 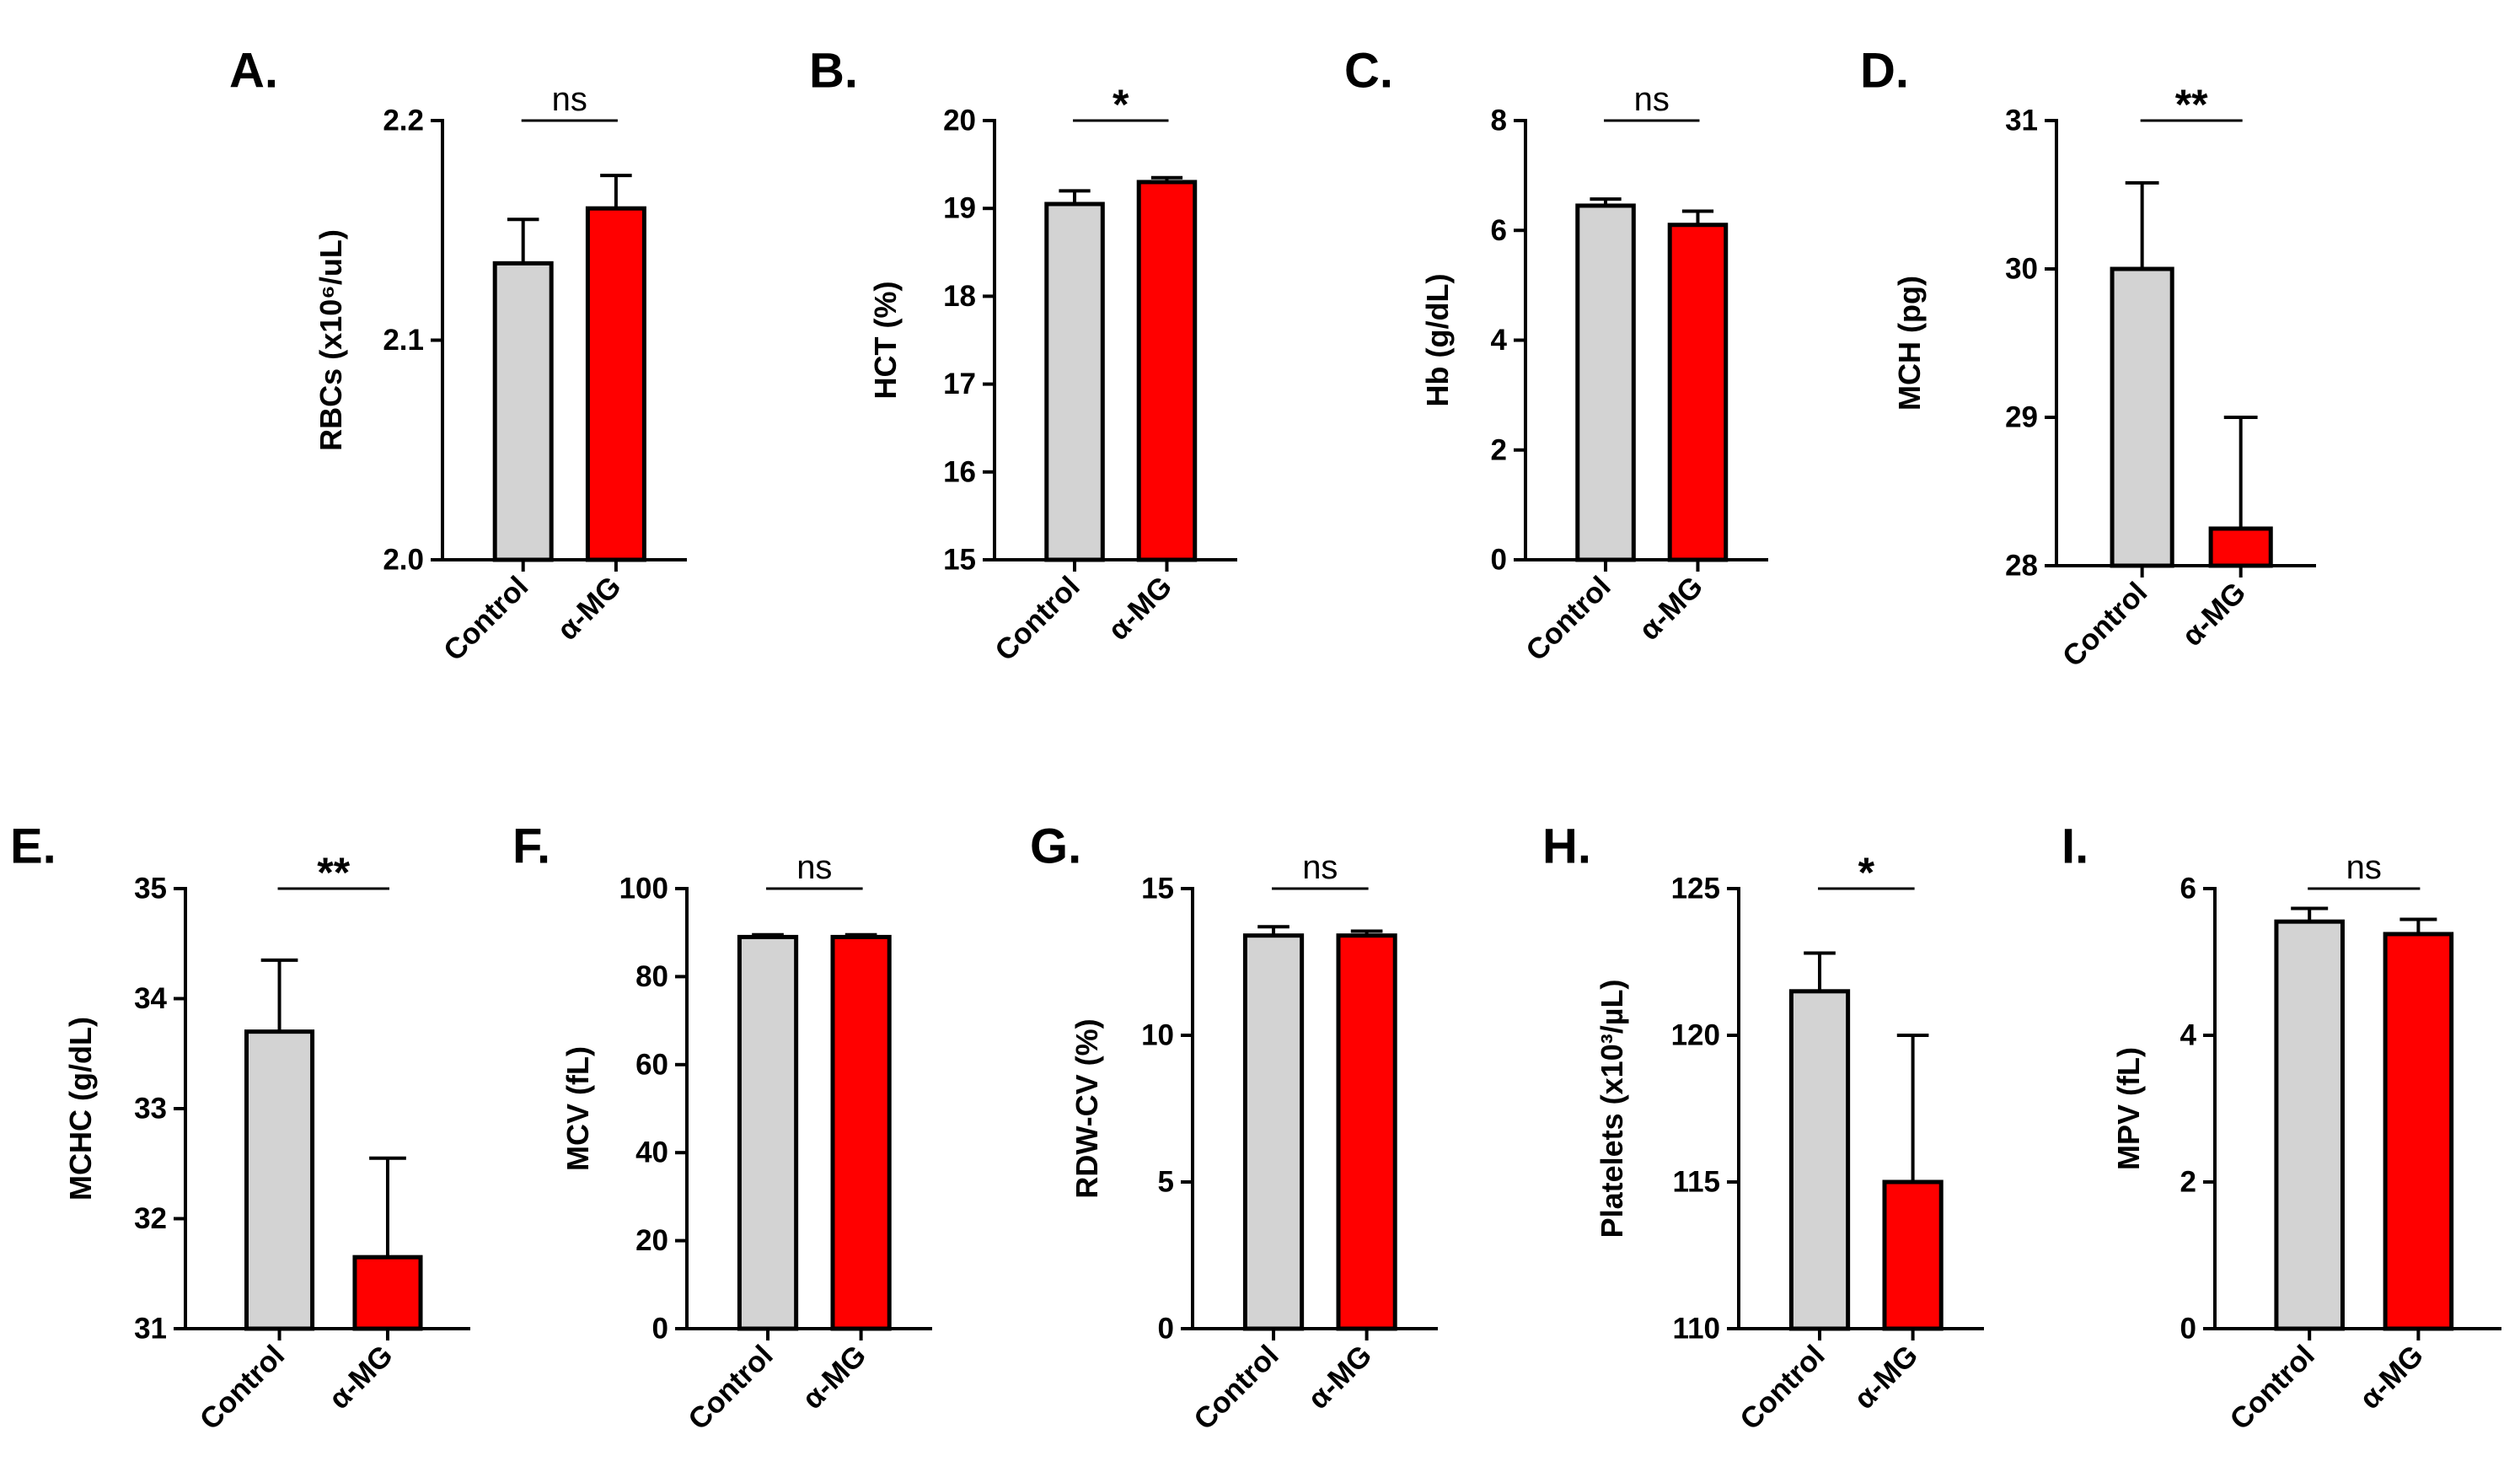 What do you see at coordinates (643, 889) in the screenshot?
I see `y-tick-label: 100` at bounding box center [643, 889].